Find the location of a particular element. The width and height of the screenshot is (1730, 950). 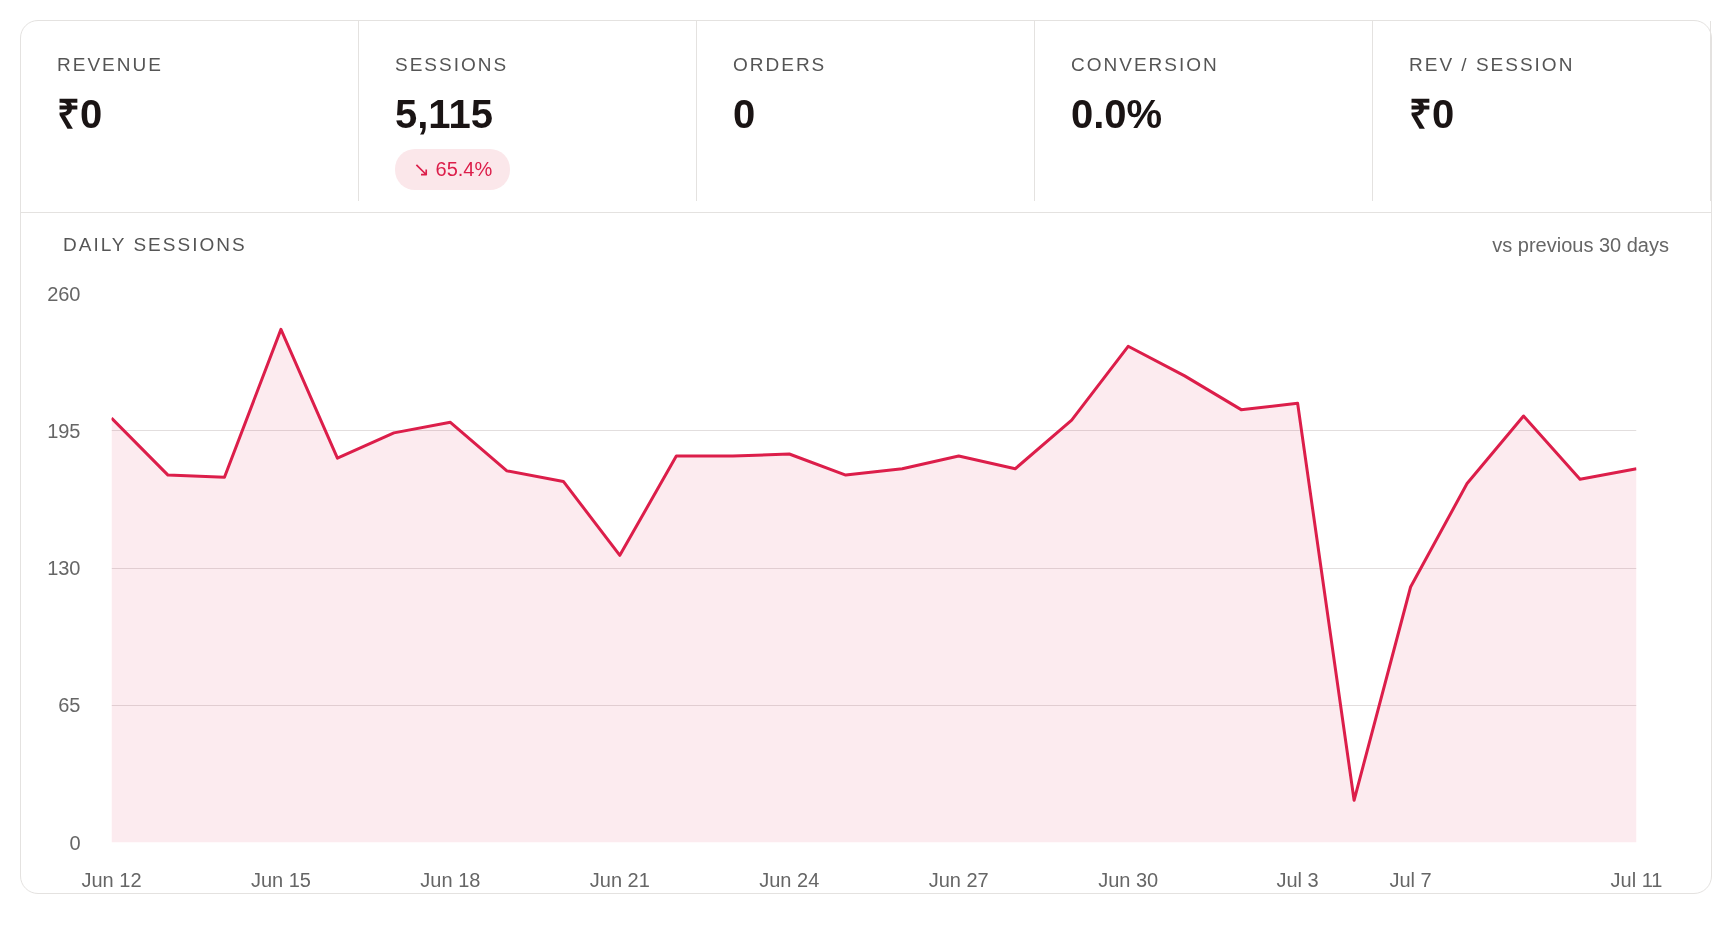

text: 5,115 is located at coordinates (444, 115).